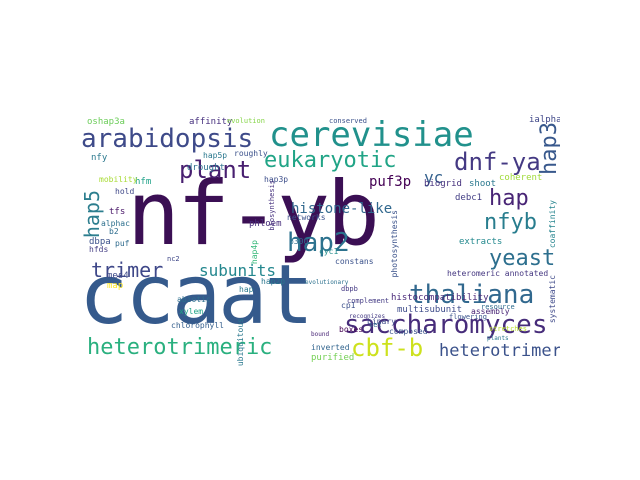  I want to click on word-heteromeric-annotated: heteromeric annotated, so click(498, 273).